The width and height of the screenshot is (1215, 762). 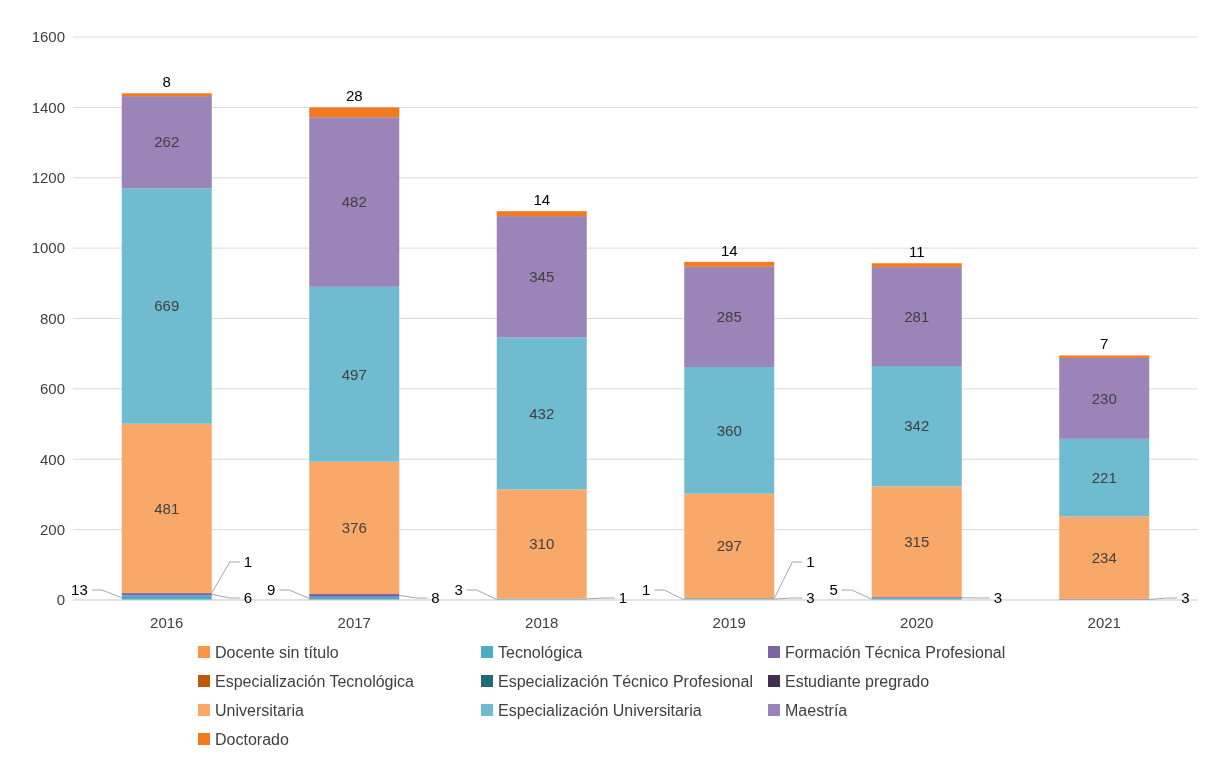 I want to click on legend-label: Especialización Tecnológica, so click(x=315, y=681).